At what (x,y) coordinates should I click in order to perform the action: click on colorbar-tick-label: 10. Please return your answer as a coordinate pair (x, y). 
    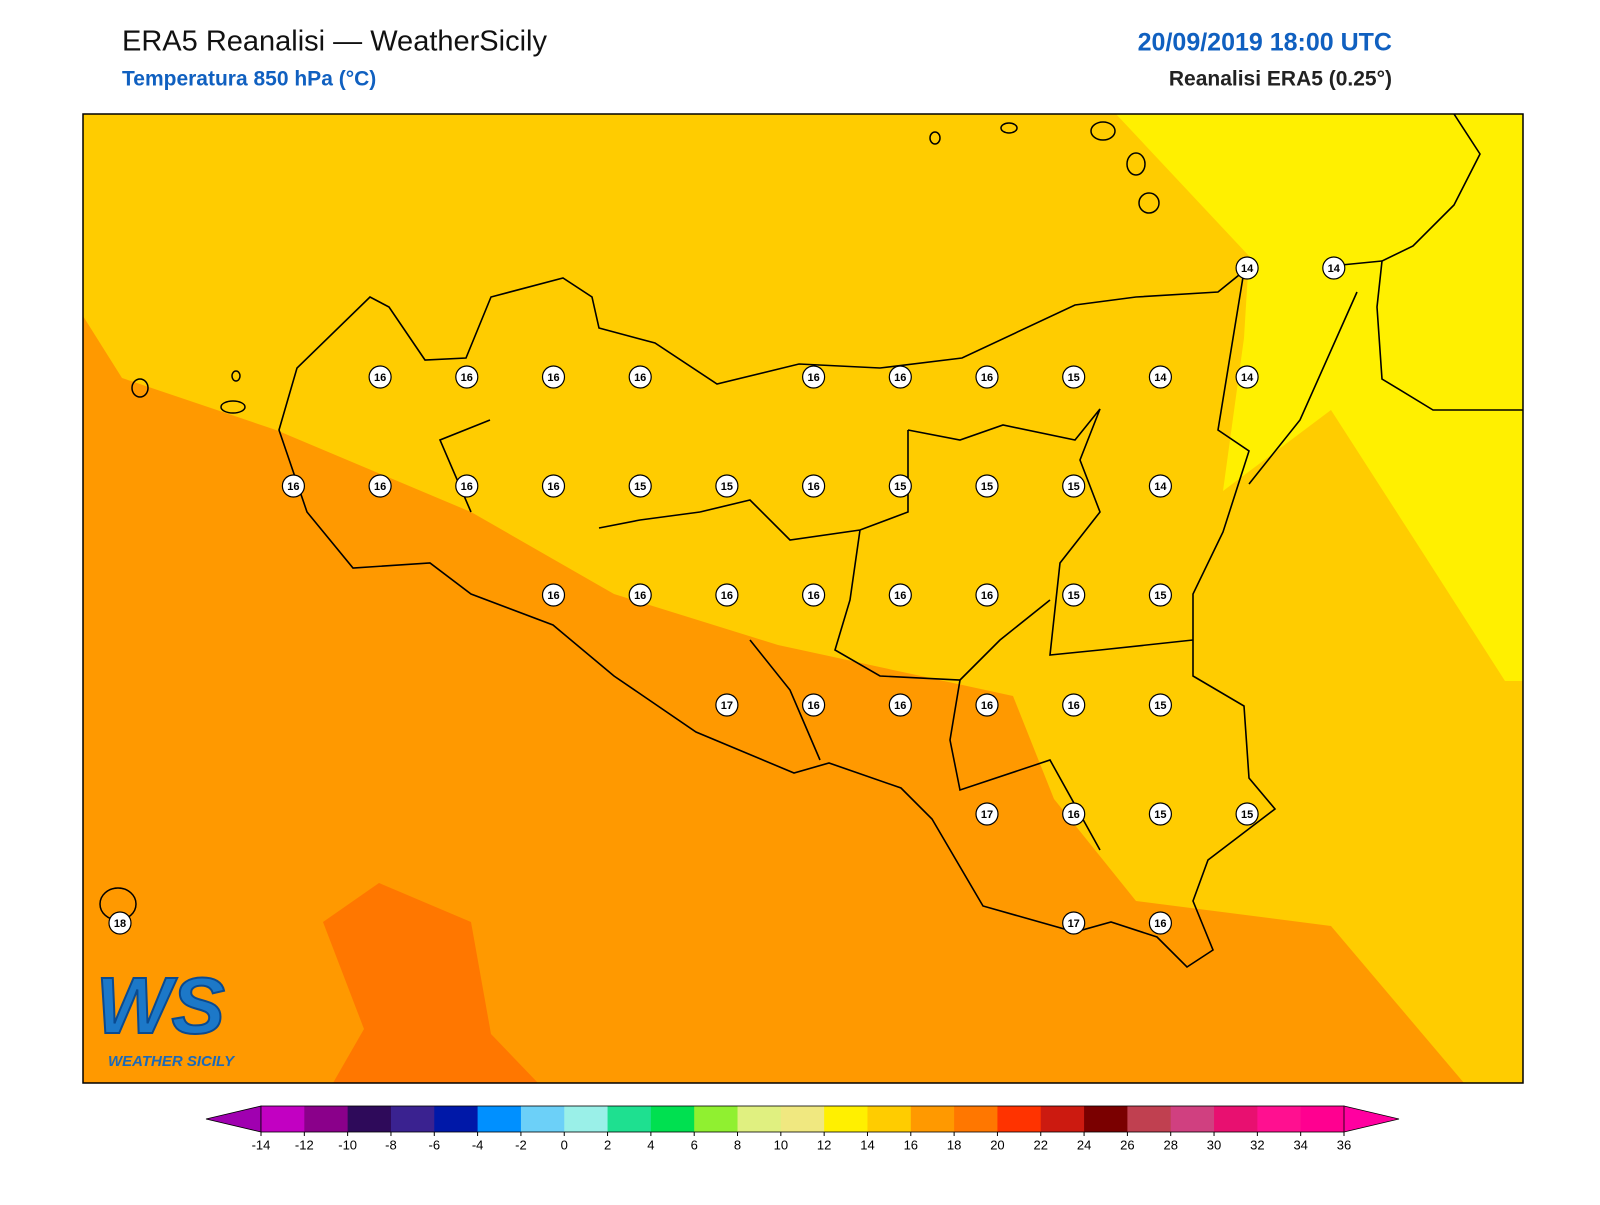
    Looking at the image, I should click on (781, 1144).